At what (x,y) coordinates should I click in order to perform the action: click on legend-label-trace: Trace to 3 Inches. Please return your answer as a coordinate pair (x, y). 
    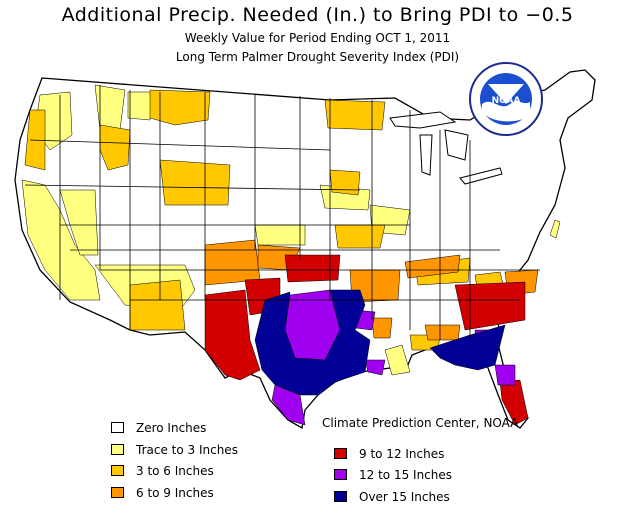
    Looking at the image, I should click on (187, 450).